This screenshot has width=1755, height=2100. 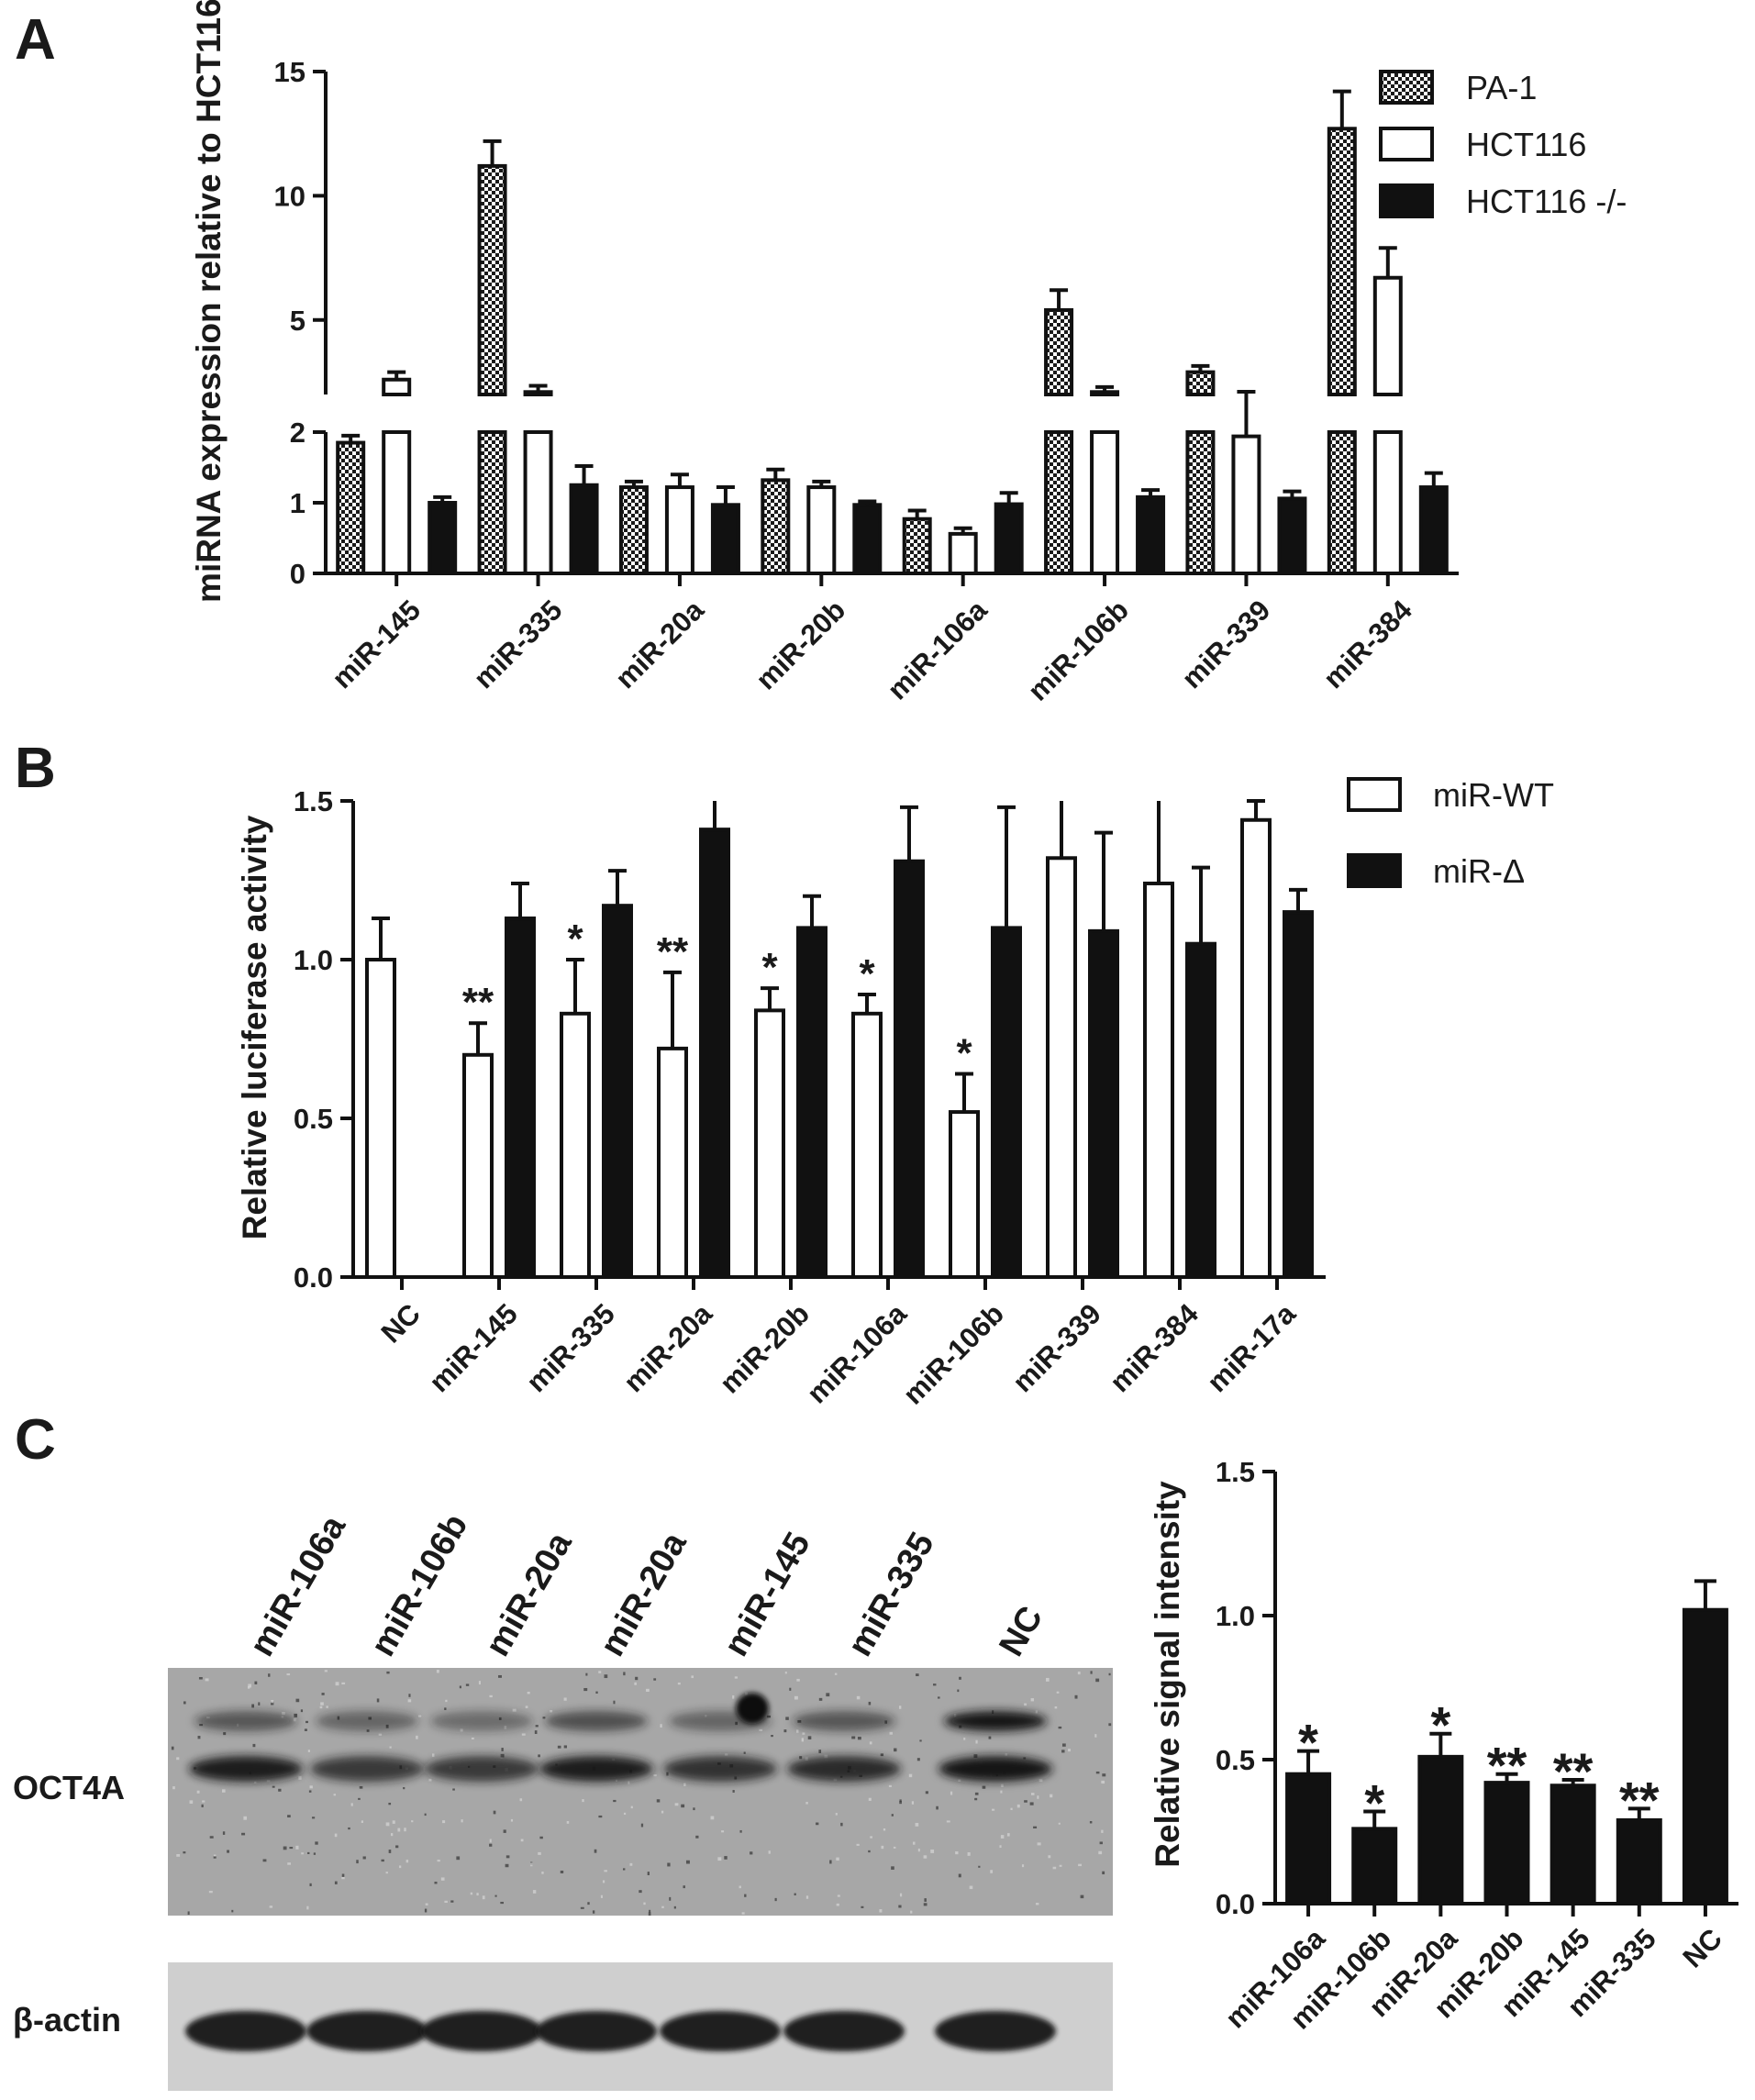 What do you see at coordinates (1374, 1867) in the screenshot?
I see `bar-signal-mir-106b` at bounding box center [1374, 1867].